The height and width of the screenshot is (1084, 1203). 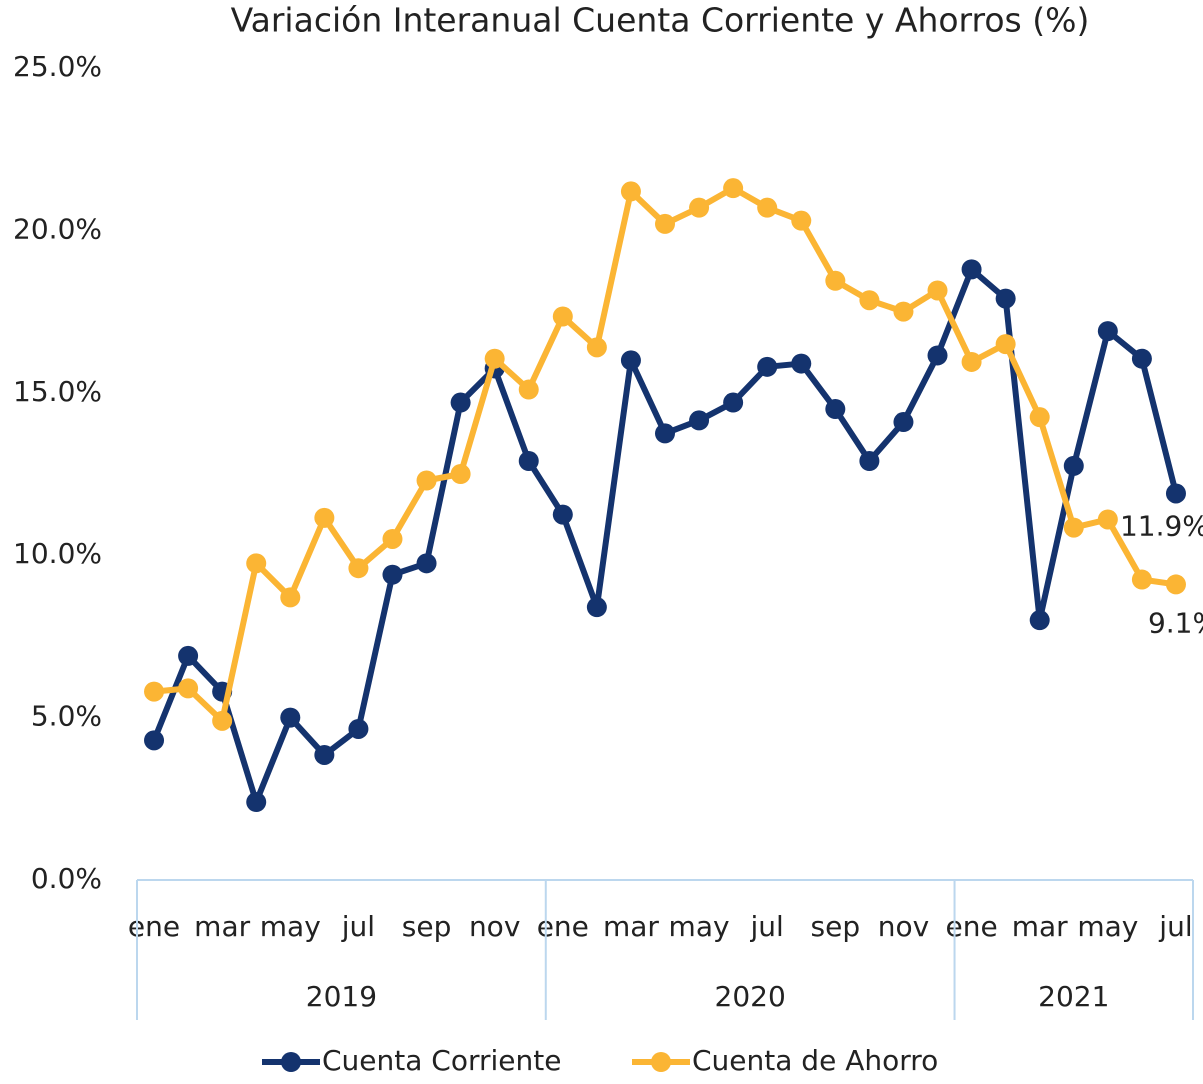 What do you see at coordinates (57, 391) in the screenshot?
I see `y-tick-label: 15.0%` at bounding box center [57, 391].